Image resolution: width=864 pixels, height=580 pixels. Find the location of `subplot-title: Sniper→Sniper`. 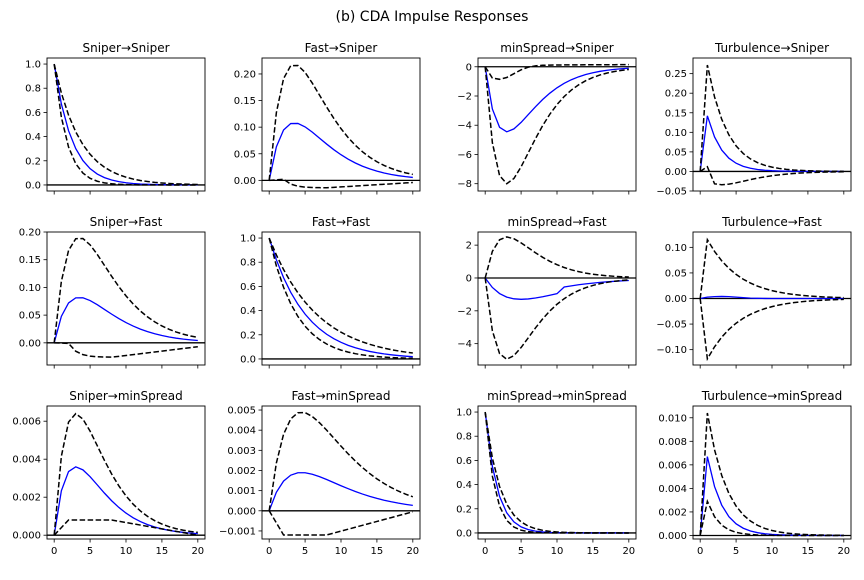

subplot-title: Sniper→Sniper is located at coordinates (125, 48).